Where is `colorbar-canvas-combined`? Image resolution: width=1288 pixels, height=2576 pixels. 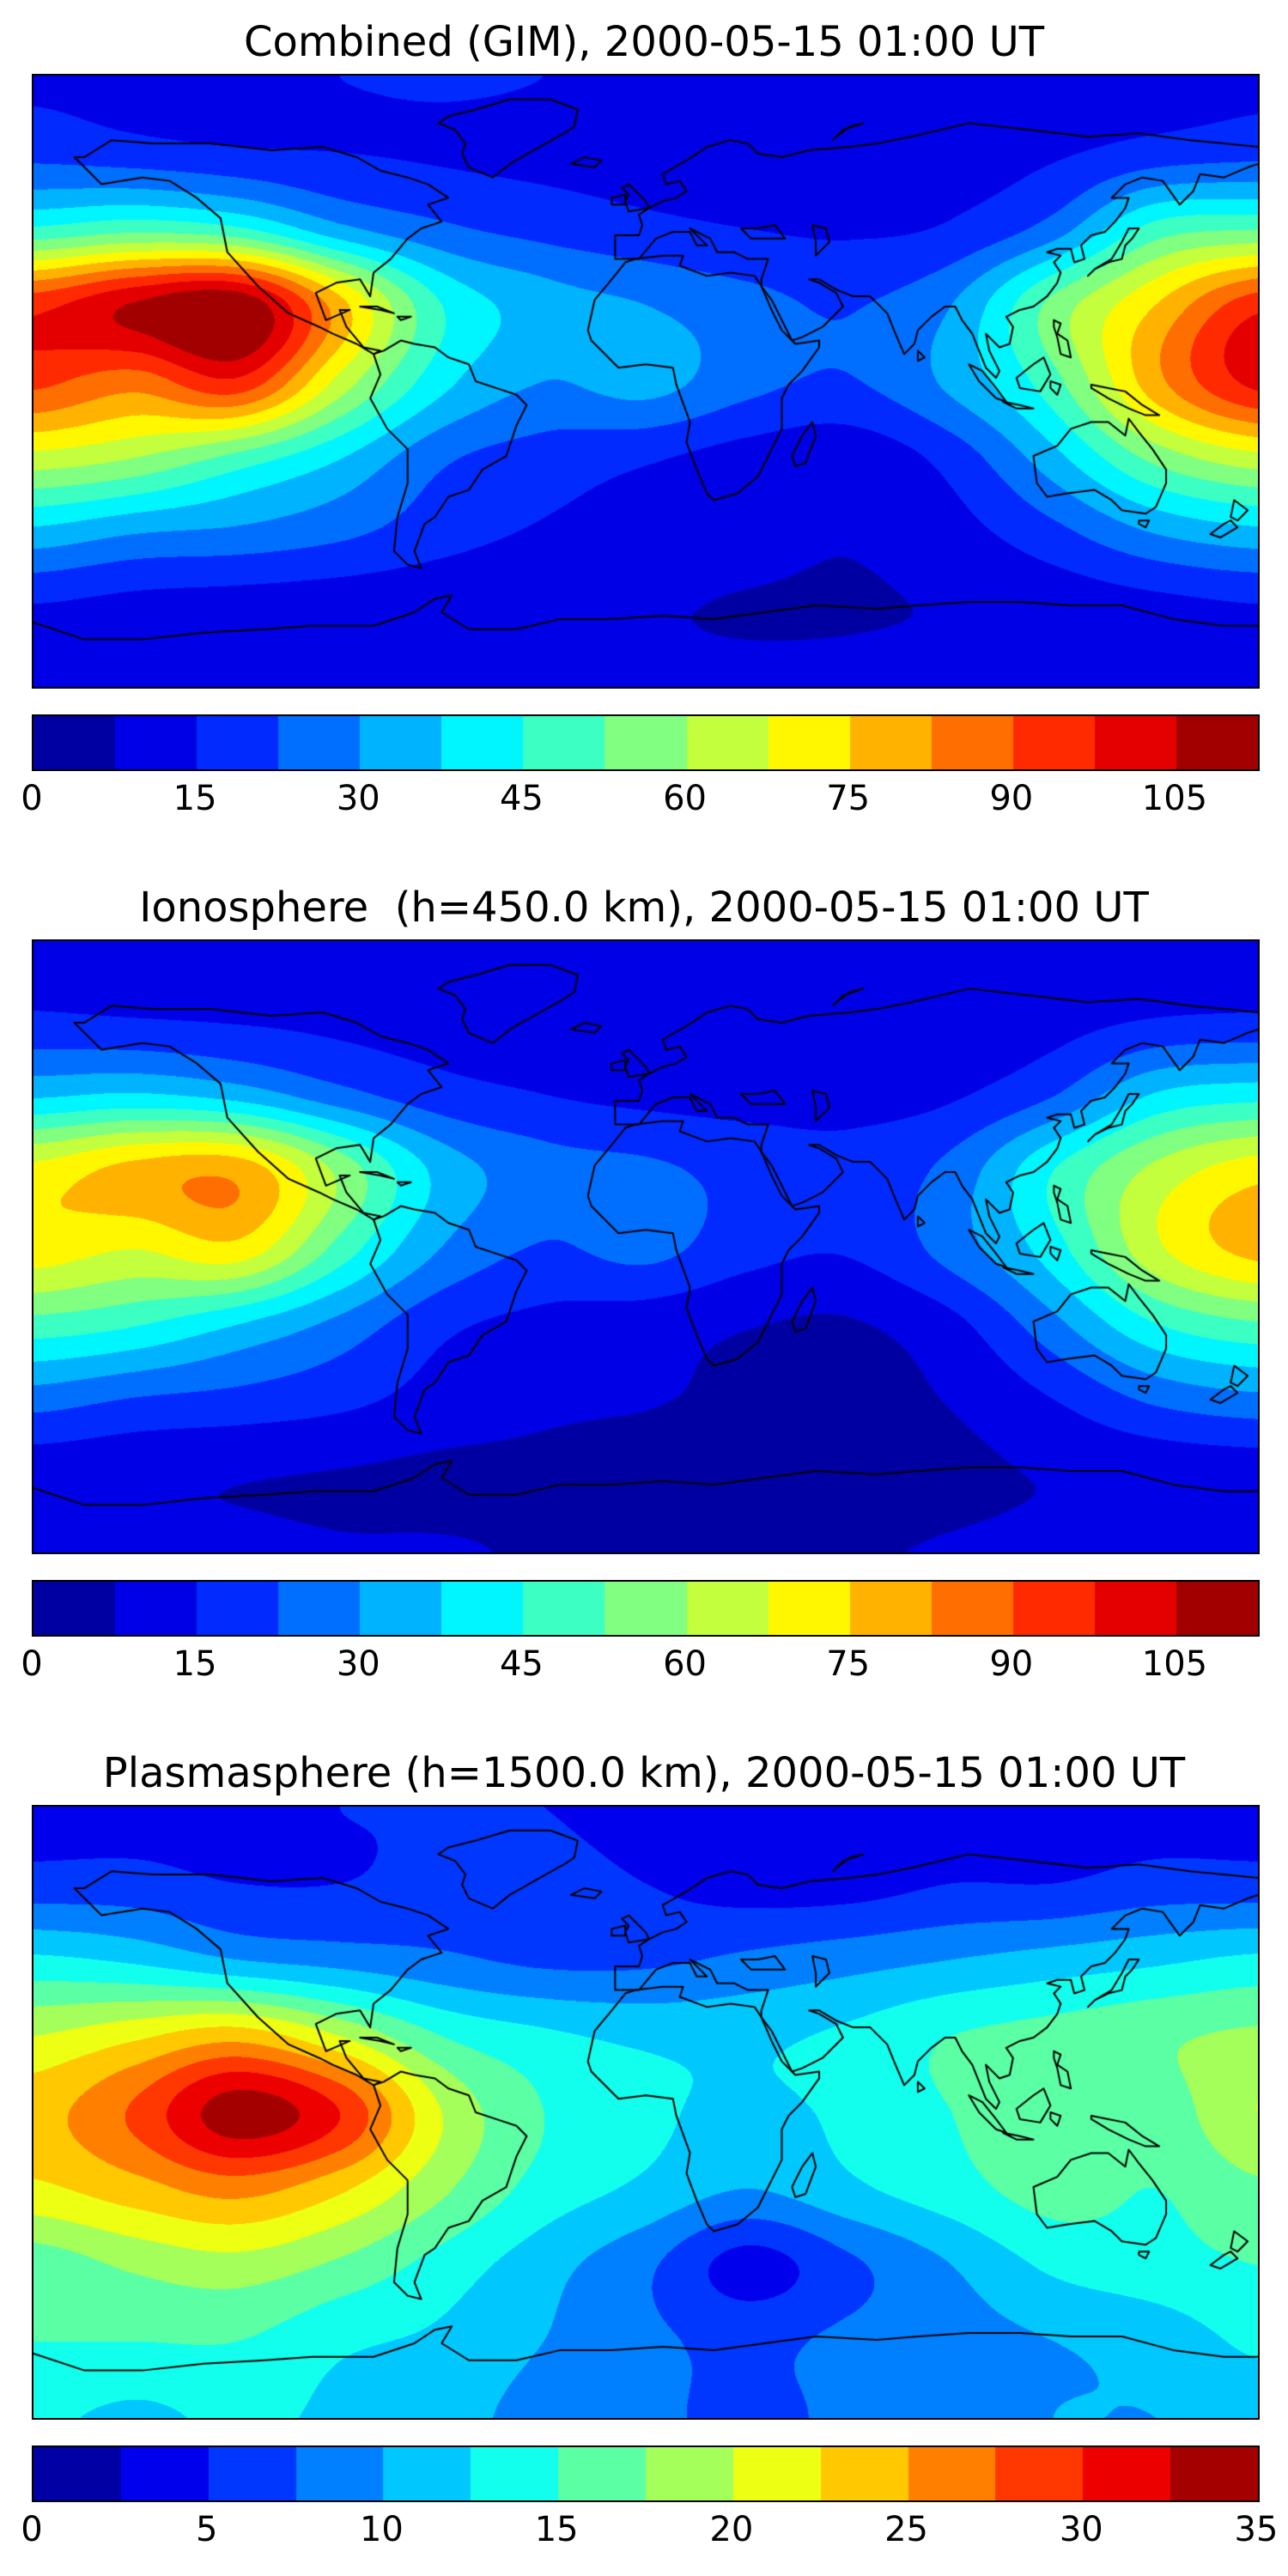
colorbar-canvas-combined is located at coordinates (645, 742).